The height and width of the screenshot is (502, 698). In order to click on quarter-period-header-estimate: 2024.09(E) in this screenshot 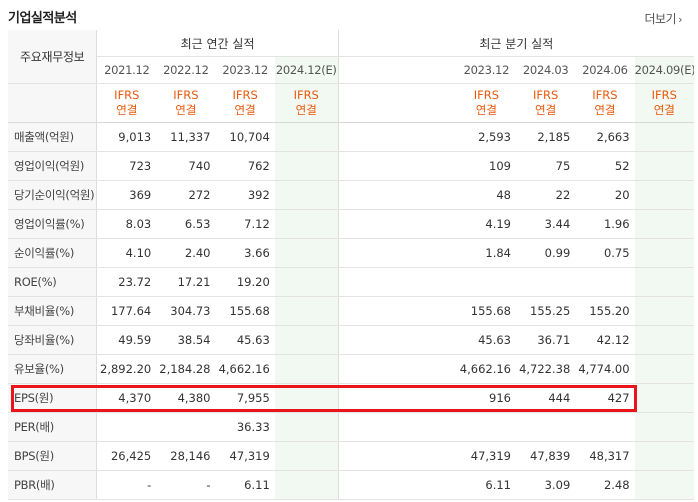, I will do `click(664, 70)`.